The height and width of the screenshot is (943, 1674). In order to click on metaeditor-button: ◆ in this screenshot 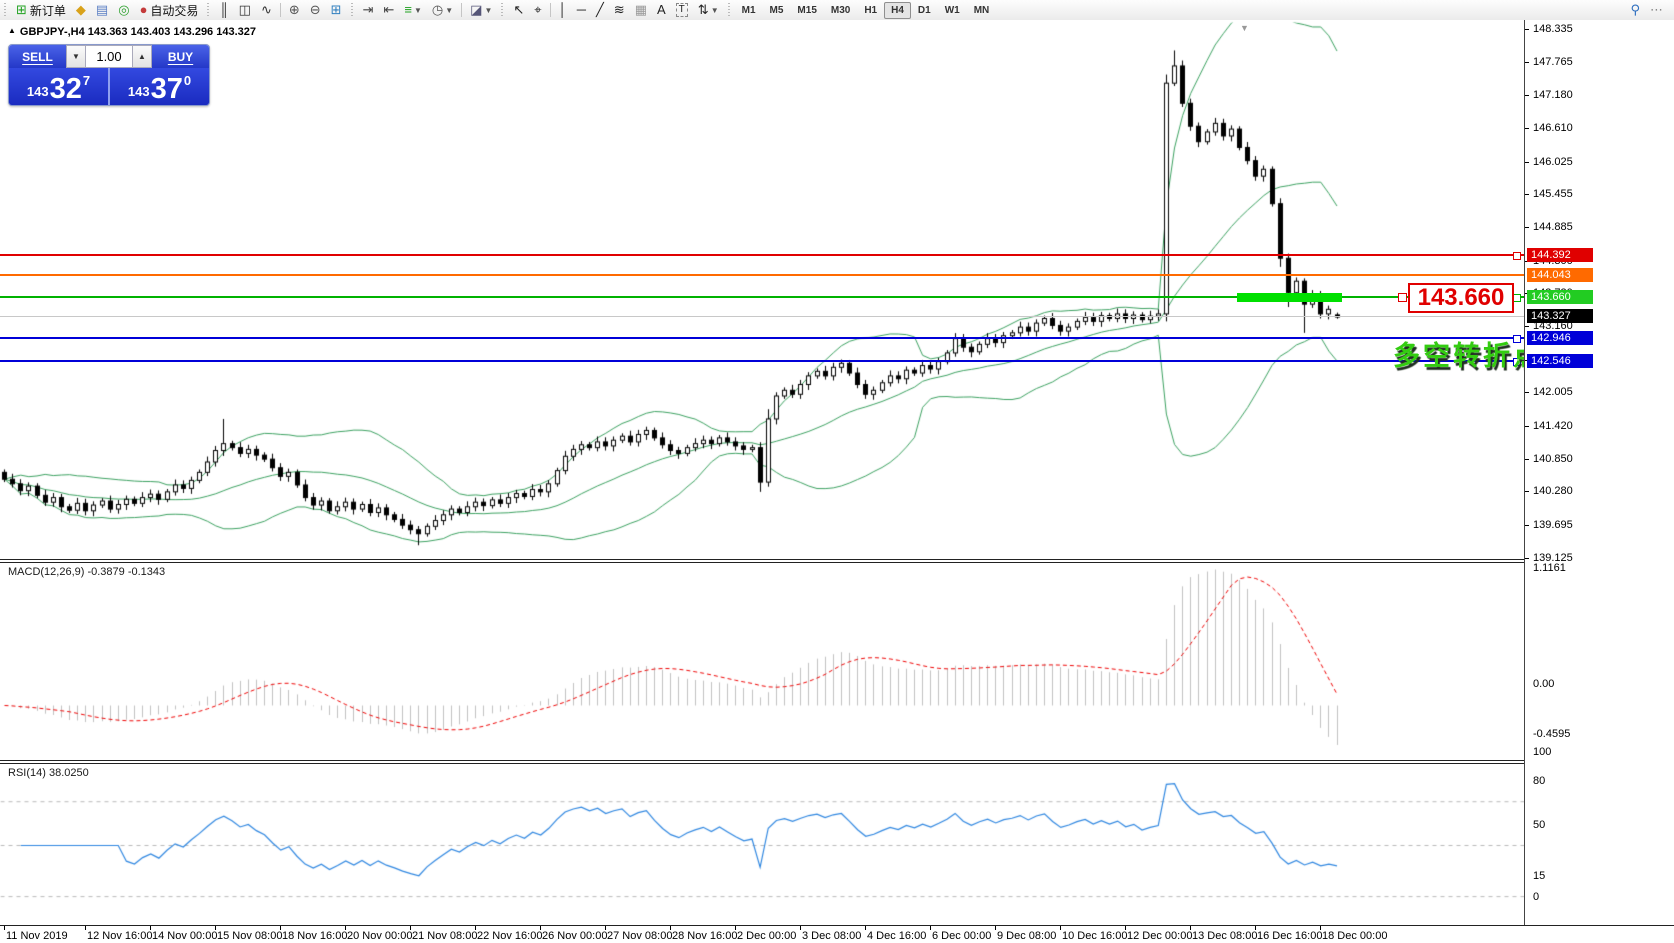, I will do `click(81, 10)`.